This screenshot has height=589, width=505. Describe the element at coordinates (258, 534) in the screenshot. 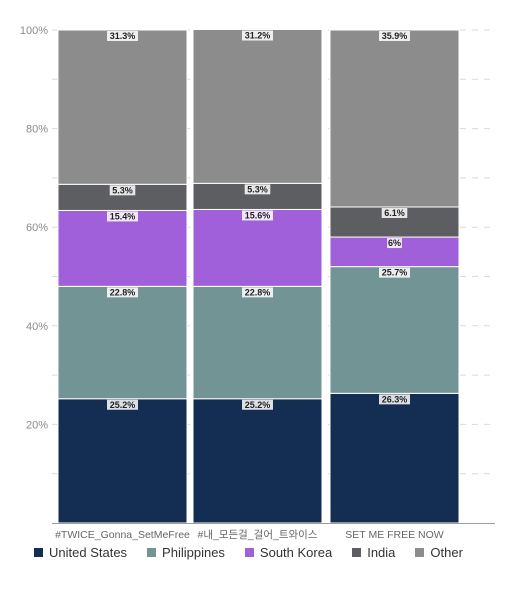

I see `x-category-label: #내_모든걸_걸어_트와이스` at that location.